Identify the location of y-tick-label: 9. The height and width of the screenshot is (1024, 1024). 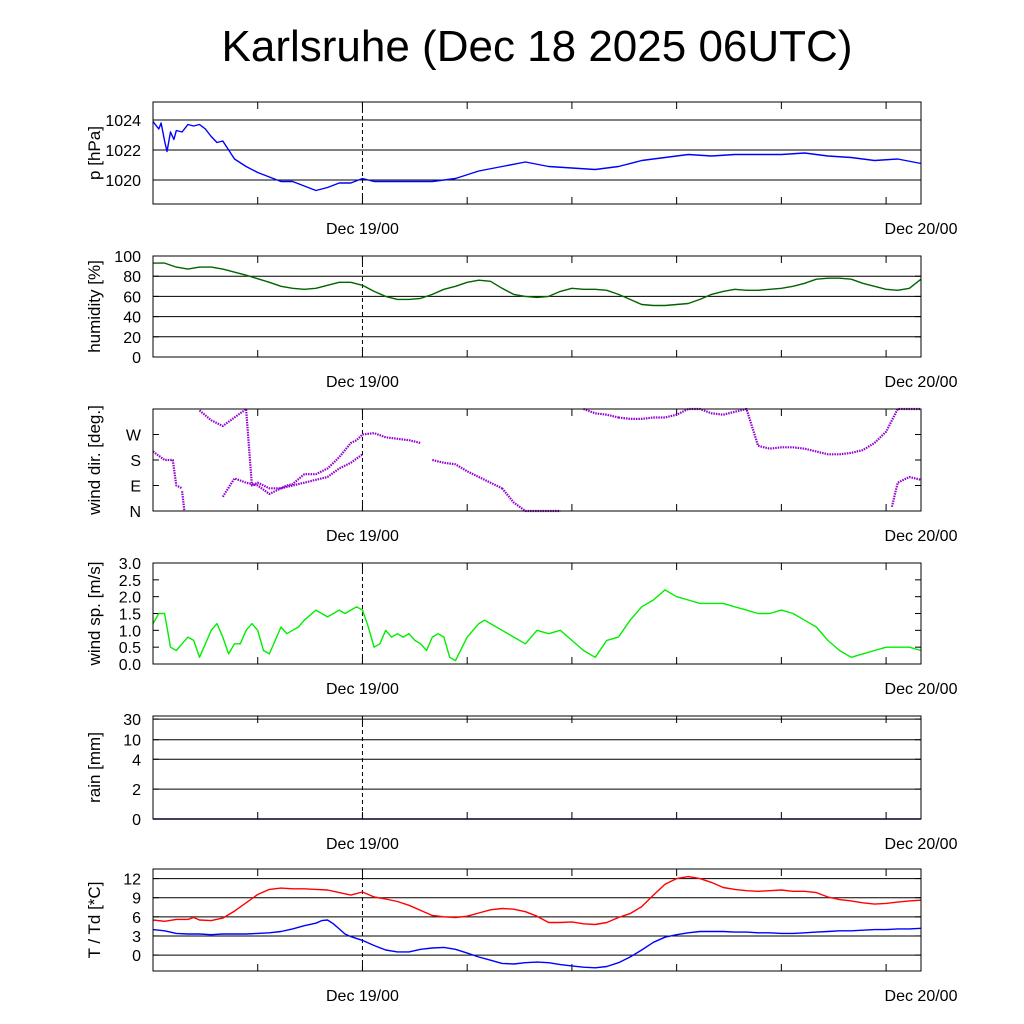
(136, 899).